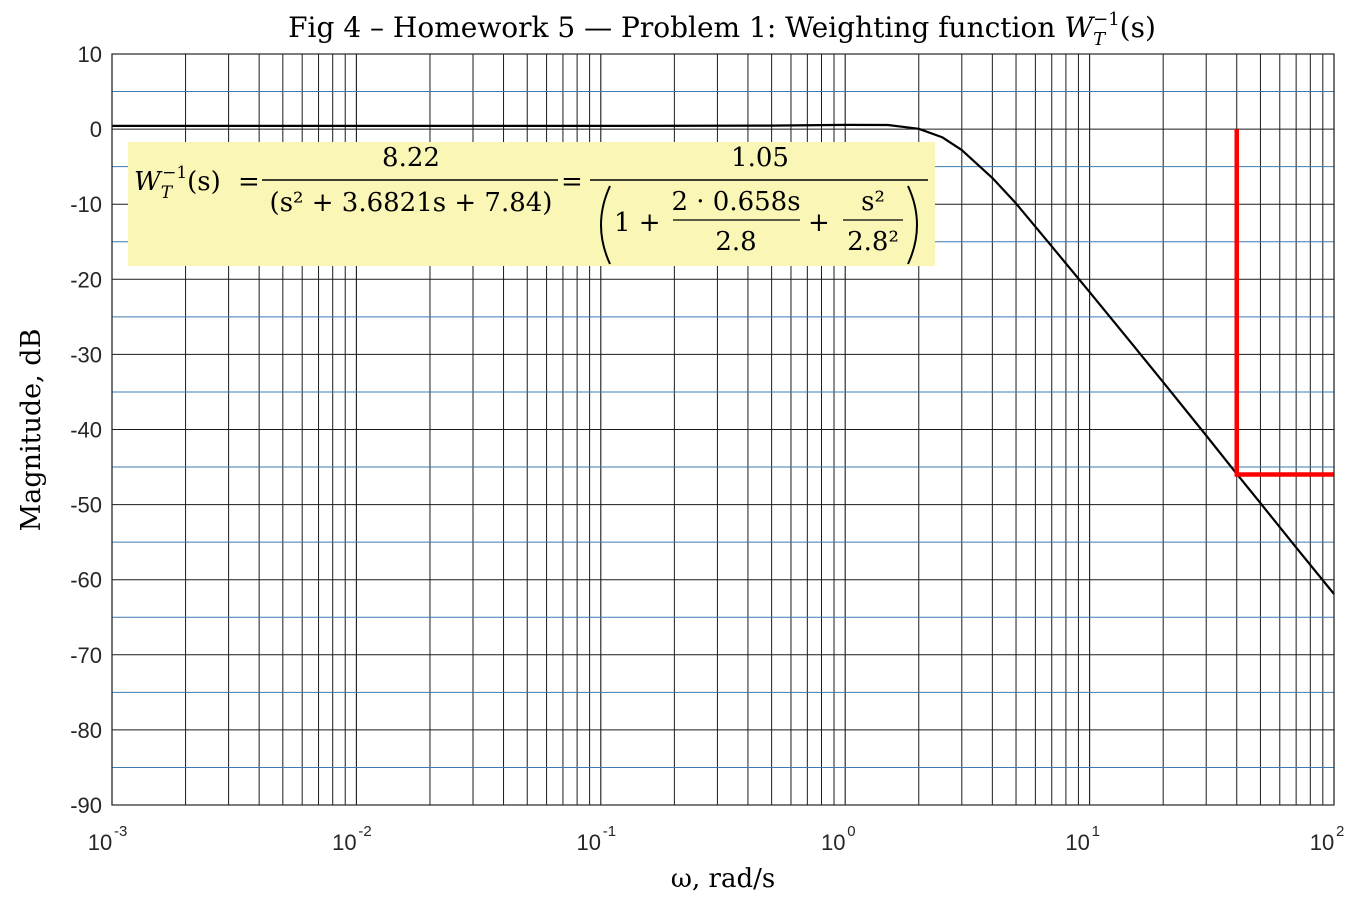  I want to click on x-tick-label: 10 -2, so click(352, 839).